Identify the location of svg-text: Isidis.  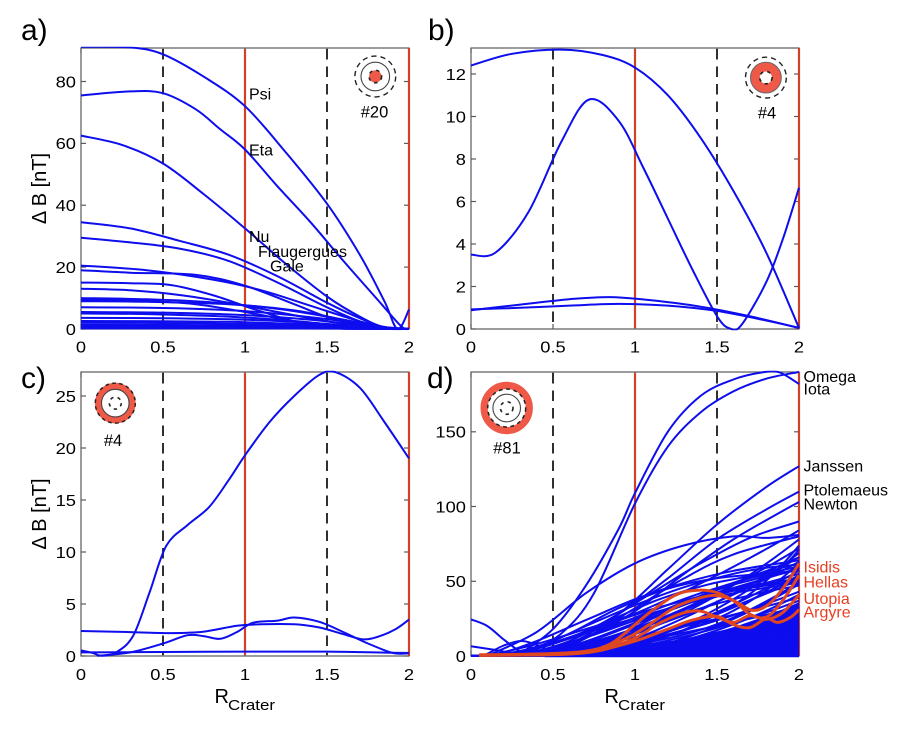
(822, 568).